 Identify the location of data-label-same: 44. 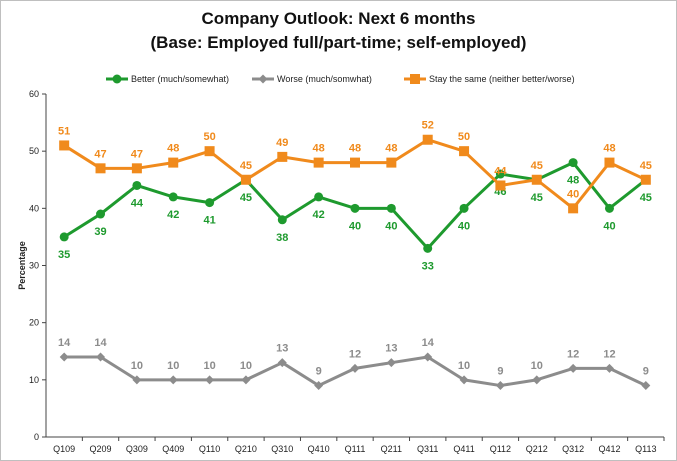
(500, 171).